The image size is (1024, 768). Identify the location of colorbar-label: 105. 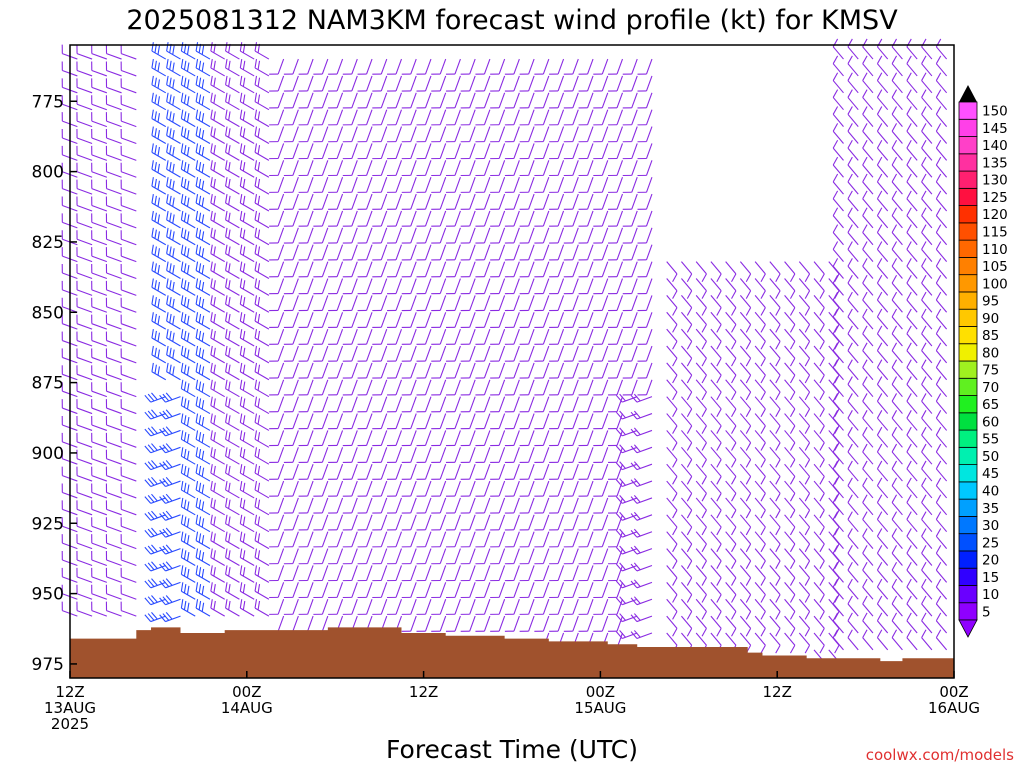
(995, 267).